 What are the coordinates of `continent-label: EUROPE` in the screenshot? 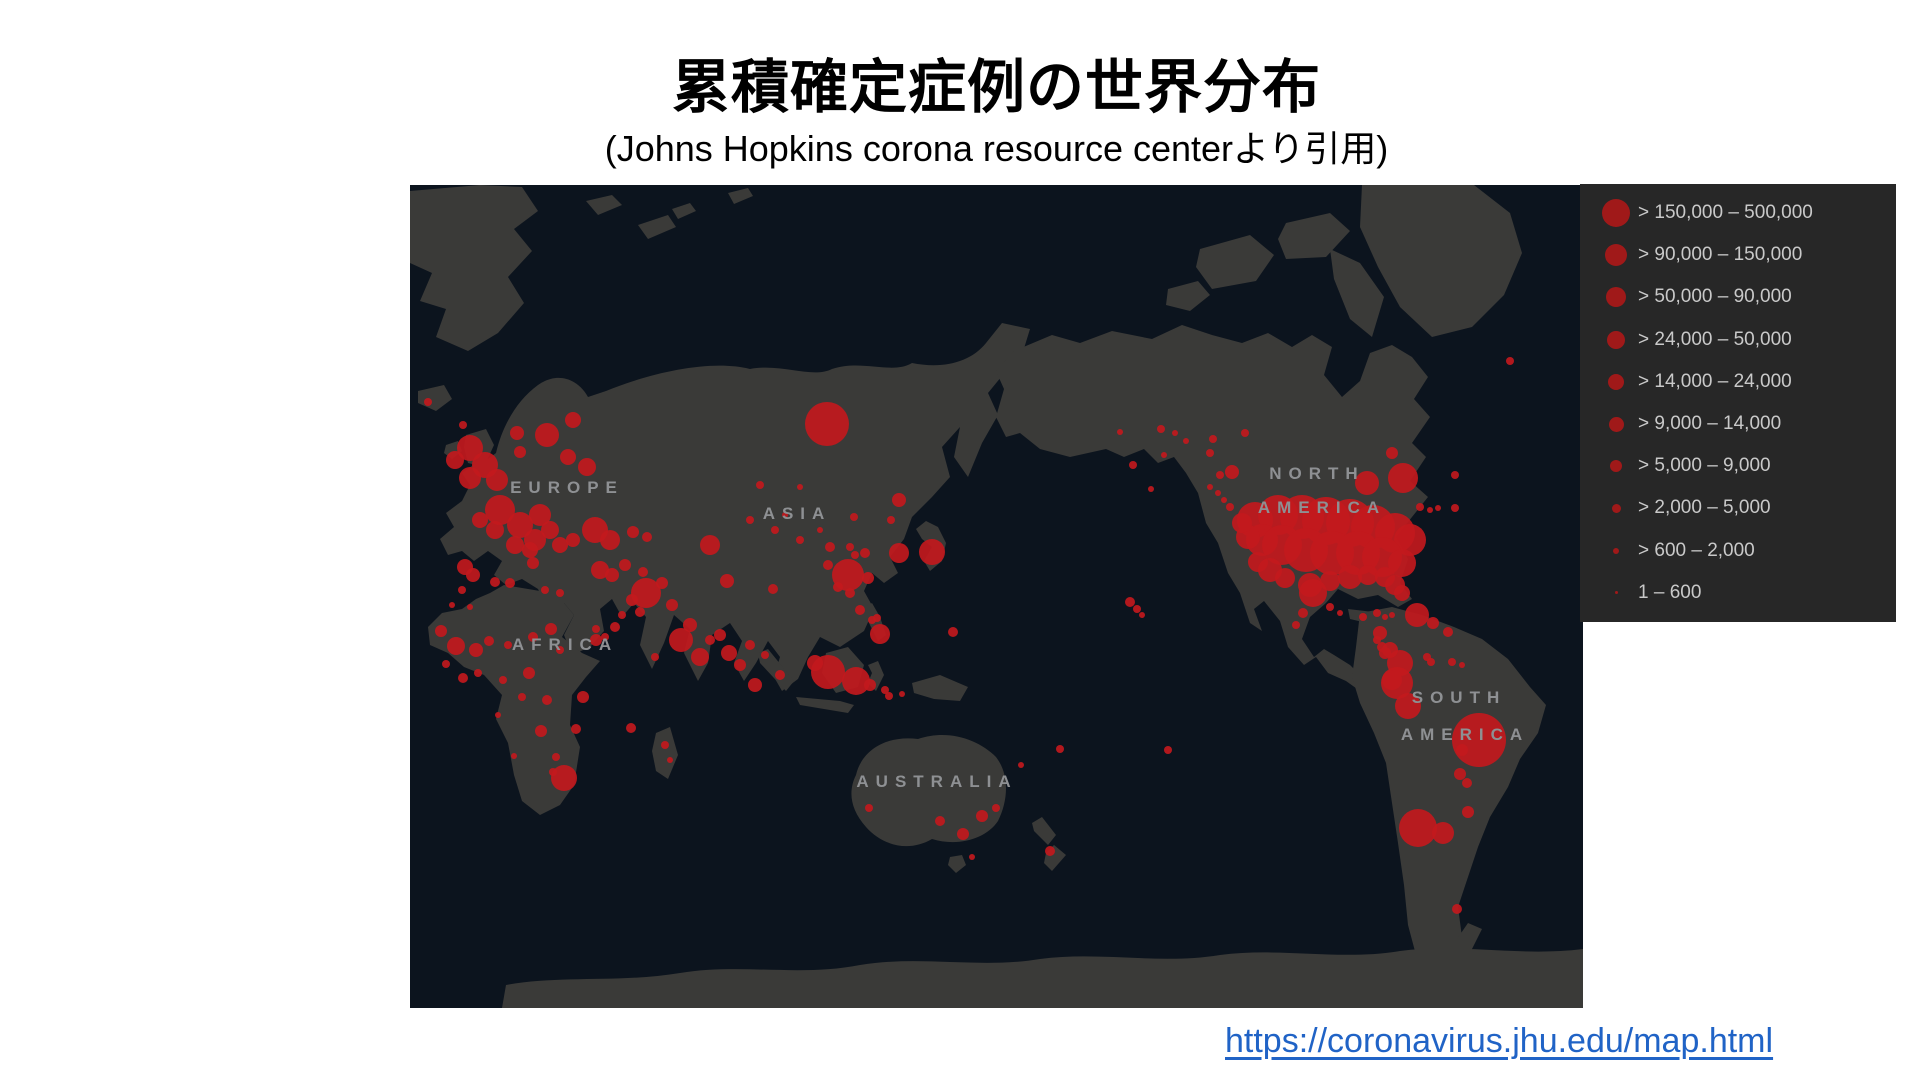 It's located at (567, 487).